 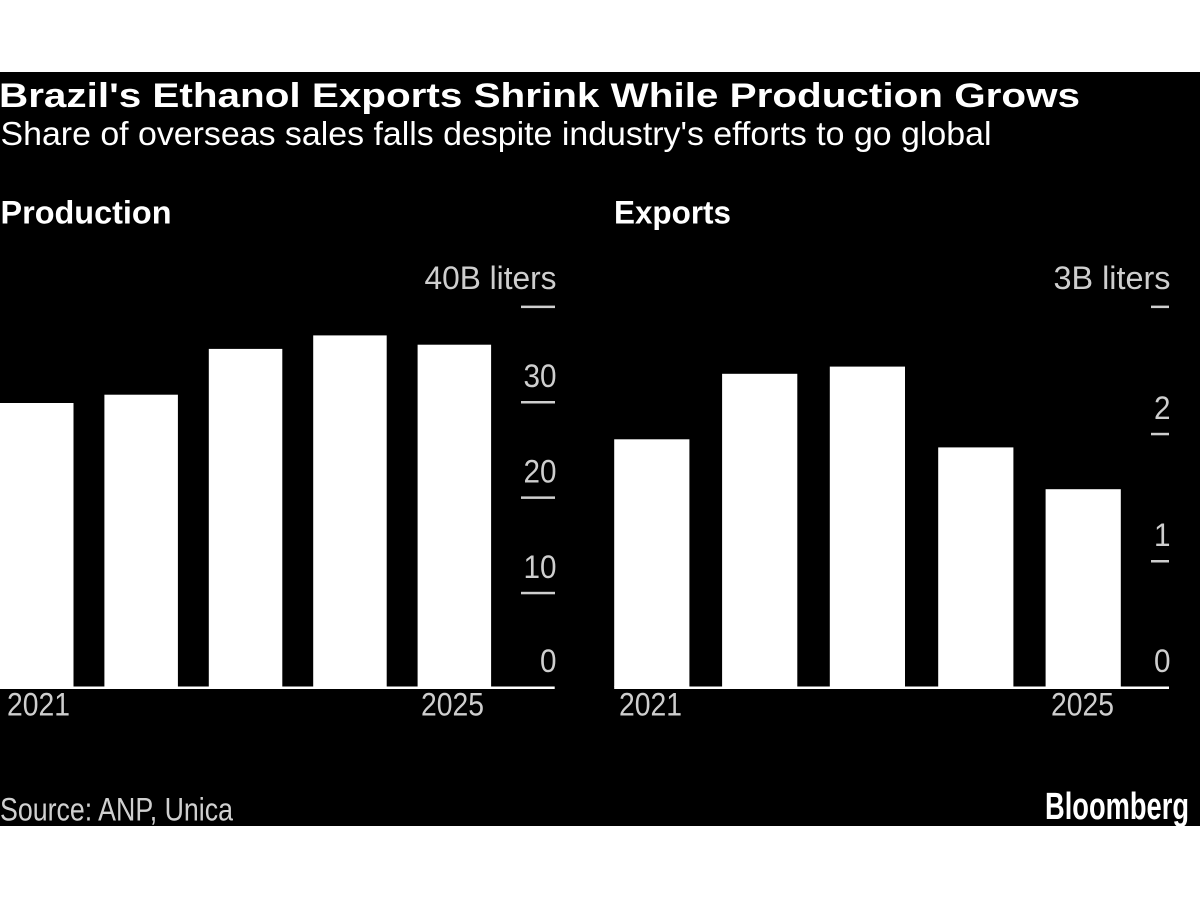 I want to click on svg-text: 1, so click(x=1162, y=535).